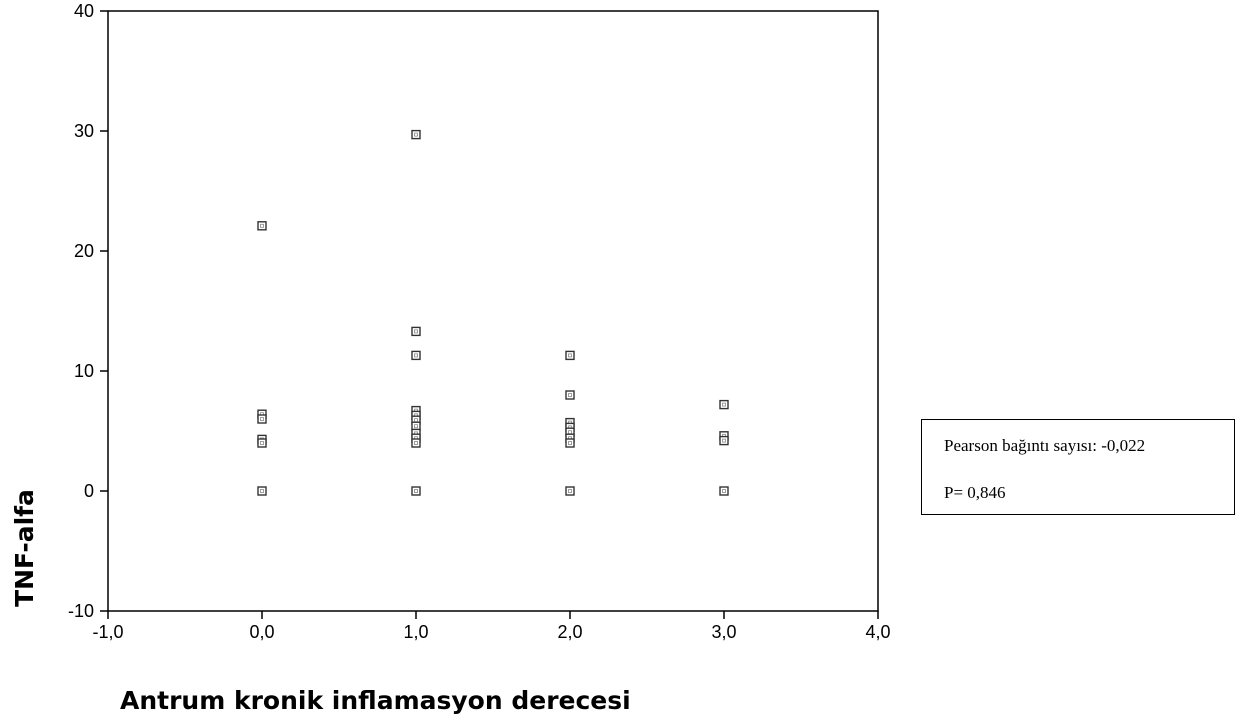  What do you see at coordinates (491, 626) in the screenshot?
I see `x-axis: -1,0 0,0 1,0 2,0 3,0 4,0` at bounding box center [491, 626].